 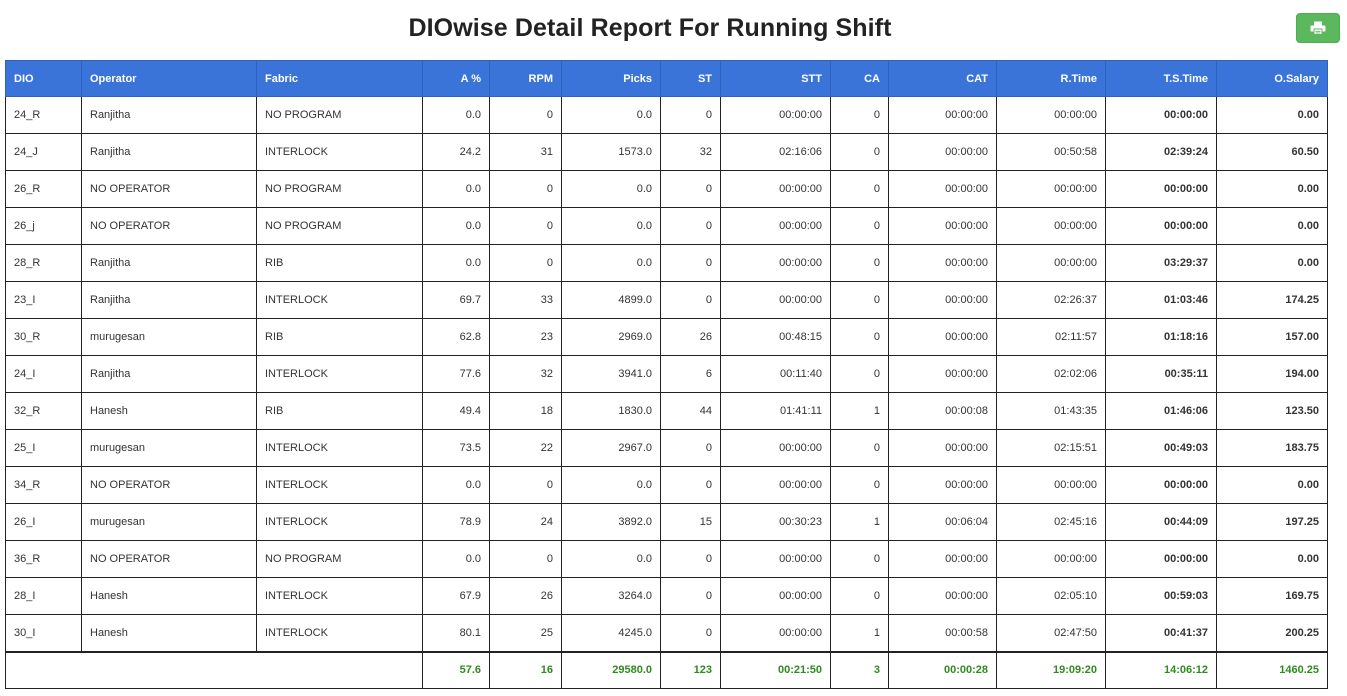 What do you see at coordinates (43, 300) in the screenshot?
I see `cell-dio: 23_I` at bounding box center [43, 300].